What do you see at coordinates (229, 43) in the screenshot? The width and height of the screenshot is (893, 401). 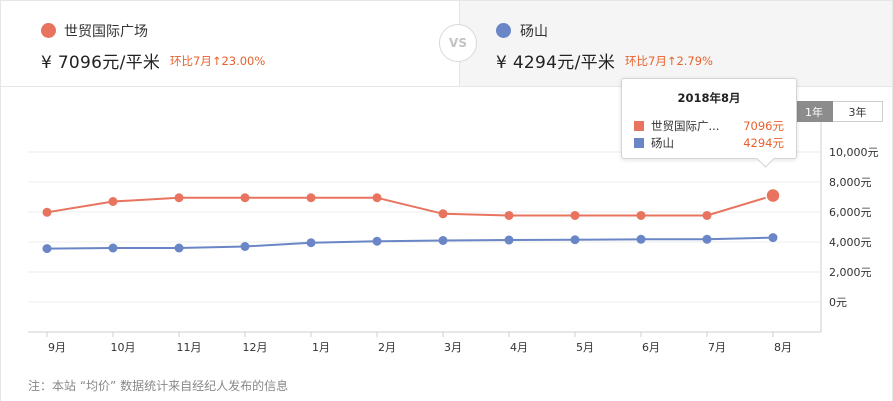 I see `compare-panel-left` at bounding box center [229, 43].